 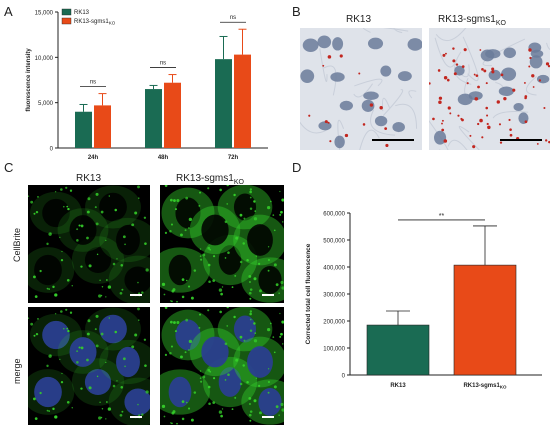 I want to click on panel-c-label-sub: KO, so click(x=238, y=182).